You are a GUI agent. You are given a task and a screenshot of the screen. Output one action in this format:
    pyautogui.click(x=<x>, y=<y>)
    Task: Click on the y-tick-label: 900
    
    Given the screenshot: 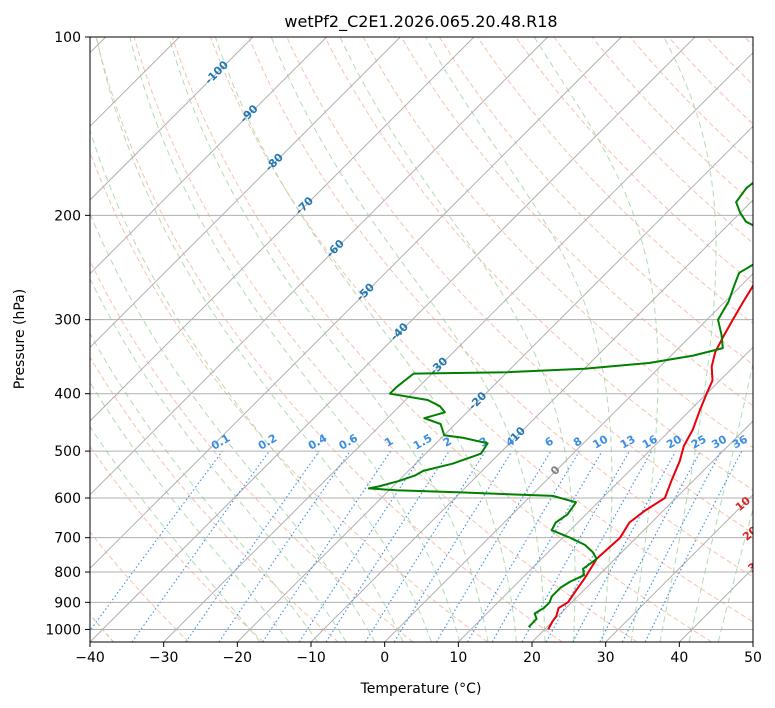 What is the action you would take?
    pyautogui.click(x=67, y=603)
    